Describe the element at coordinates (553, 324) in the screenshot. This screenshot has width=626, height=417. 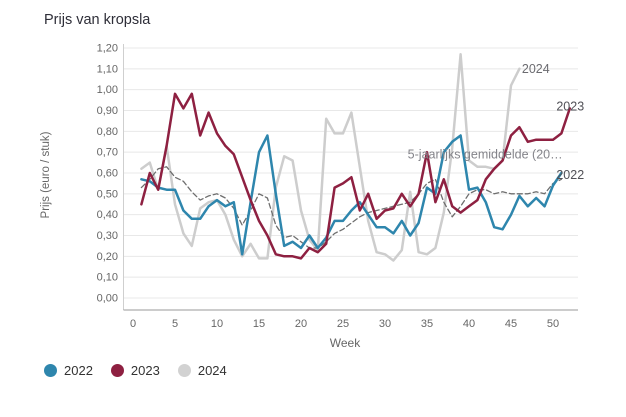
I see `x-tick-label: 50` at that location.